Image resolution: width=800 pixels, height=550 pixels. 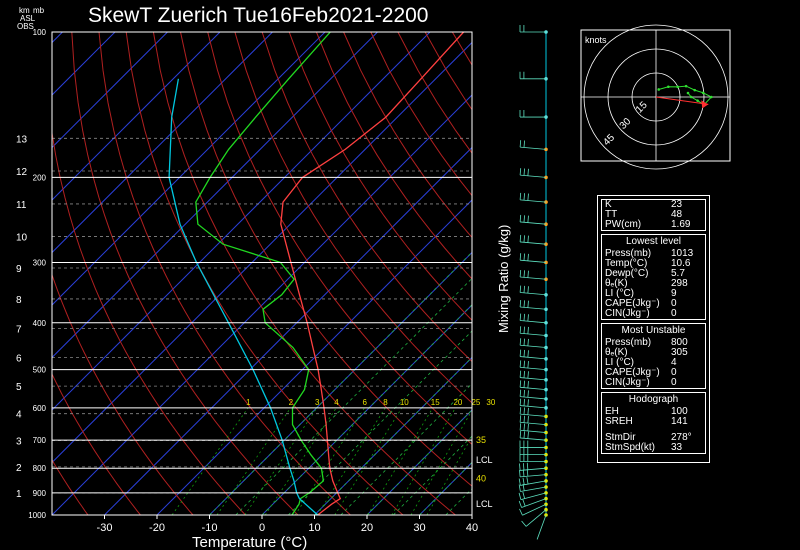 What do you see at coordinates (123, 394) in the screenshot?
I see `dry-adiabat-line` at bounding box center [123, 394].